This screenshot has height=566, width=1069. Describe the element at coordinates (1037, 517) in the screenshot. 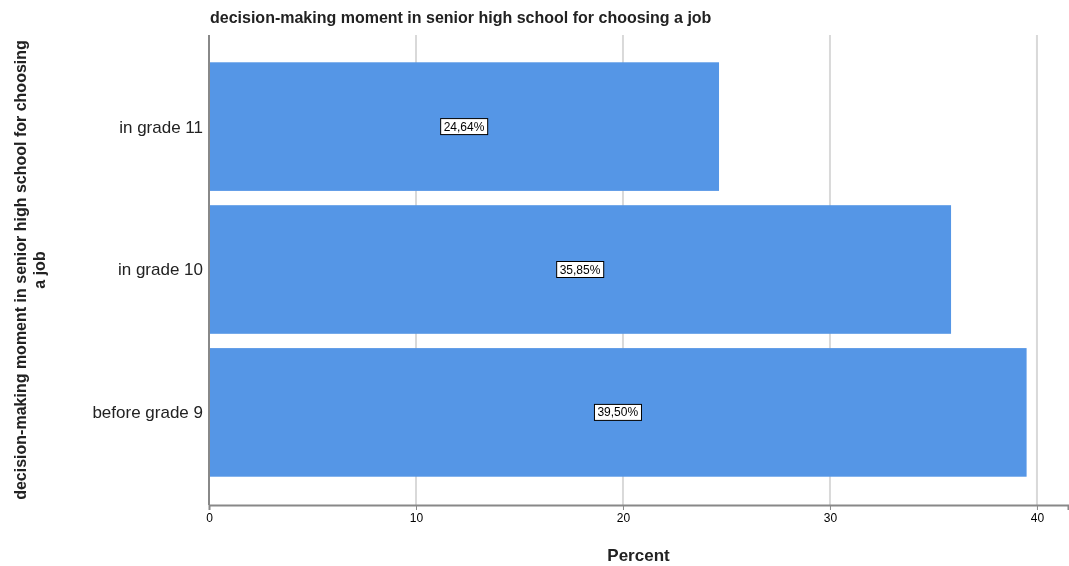

I see `x-tick-label: 40` at that location.